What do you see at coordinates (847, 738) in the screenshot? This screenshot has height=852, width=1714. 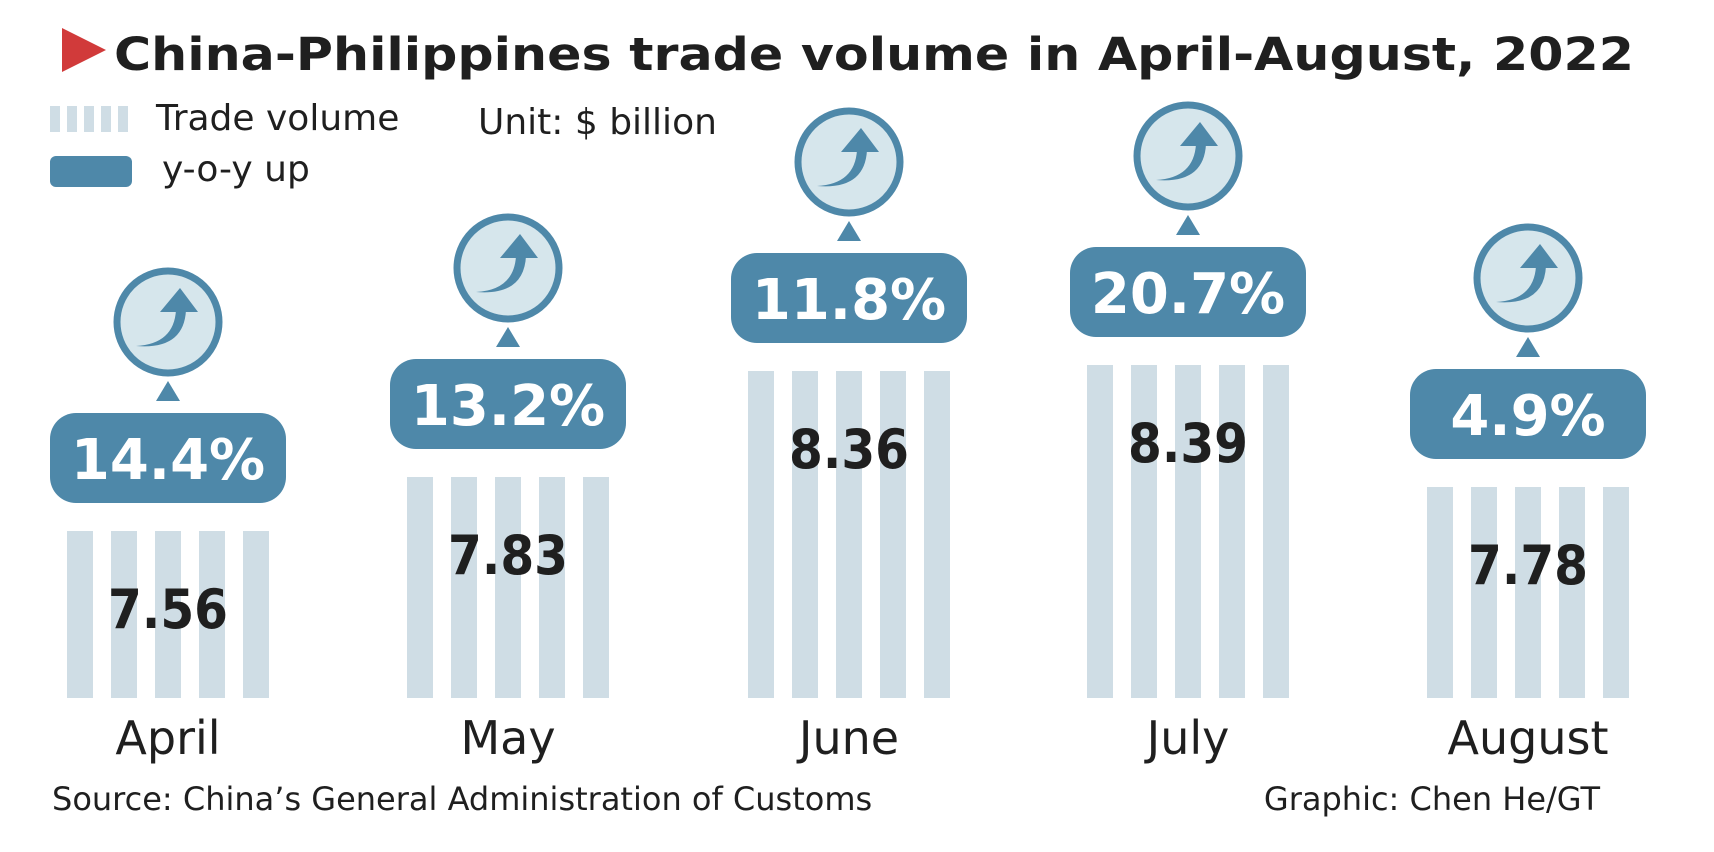 I see `month-label-june: June` at bounding box center [847, 738].